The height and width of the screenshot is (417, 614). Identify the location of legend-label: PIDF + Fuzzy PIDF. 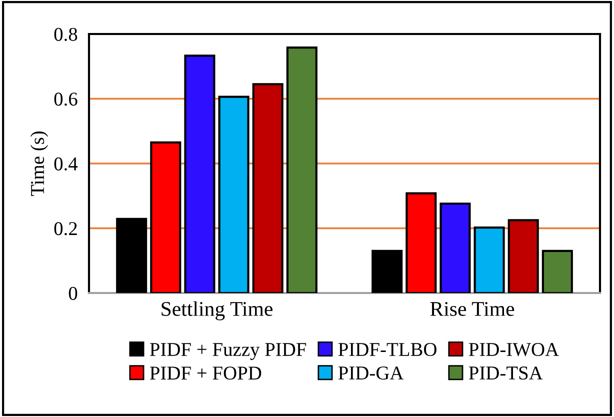
(228, 351).